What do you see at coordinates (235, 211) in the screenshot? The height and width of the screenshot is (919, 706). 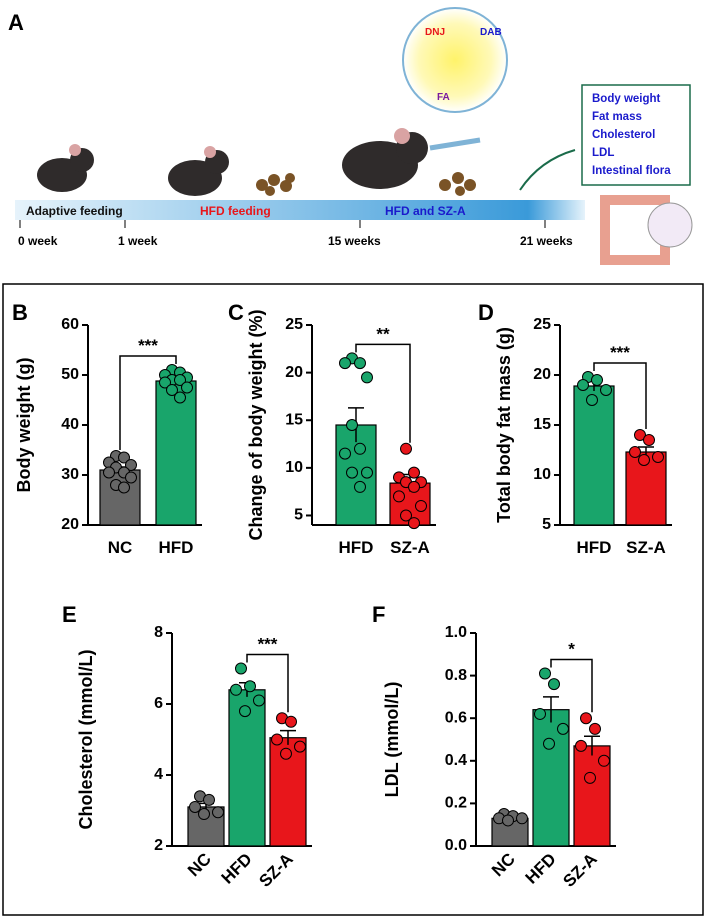 I see `phase-label: HFD feeding` at bounding box center [235, 211].